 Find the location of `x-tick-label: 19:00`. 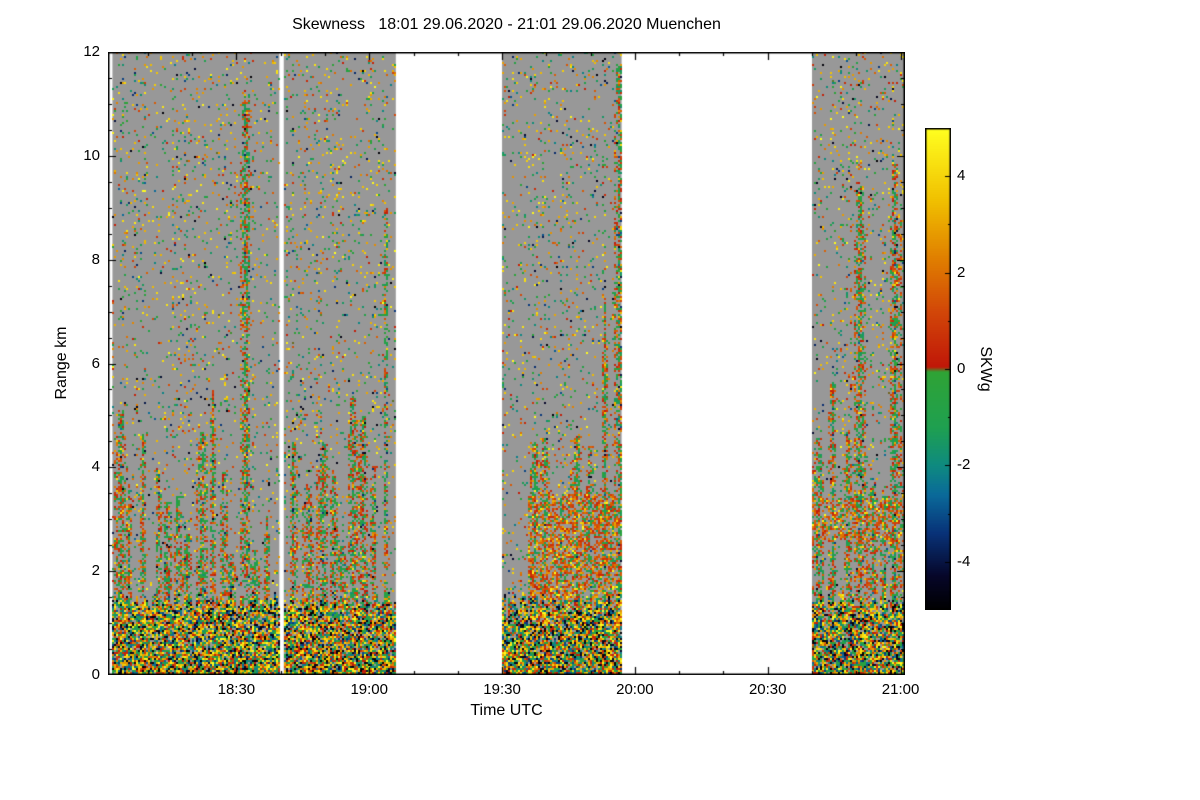

x-tick-label: 19:00 is located at coordinates (369, 689).